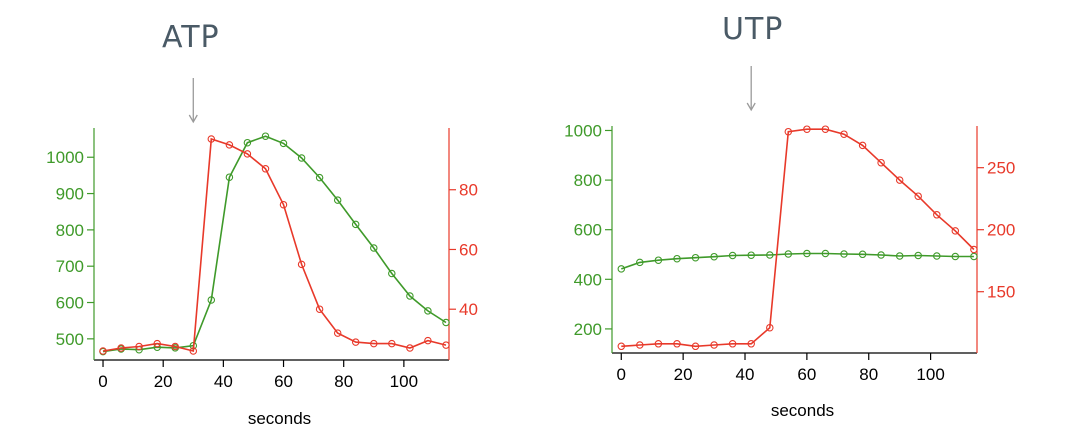  What do you see at coordinates (191, 37) in the screenshot?
I see `chart-title-atp: ATP` at bounding box center [191, 37].